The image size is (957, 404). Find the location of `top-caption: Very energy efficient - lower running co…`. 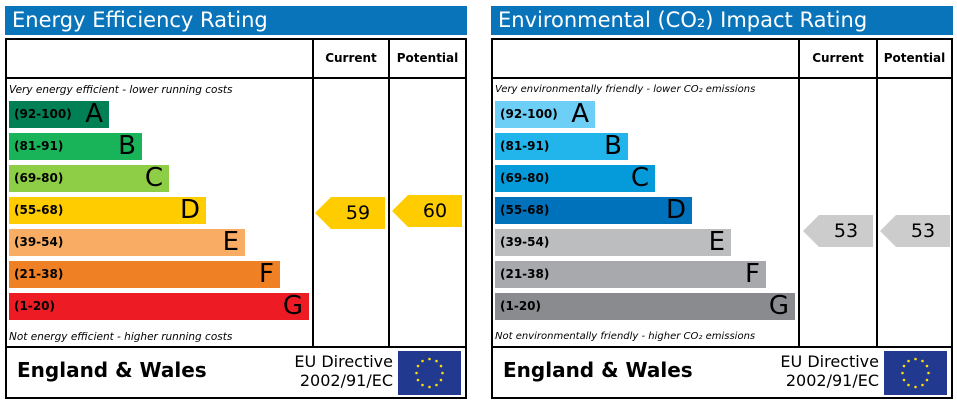

top-caption: Very energy efficient - lower running co… is located at coordinates (121, 90).